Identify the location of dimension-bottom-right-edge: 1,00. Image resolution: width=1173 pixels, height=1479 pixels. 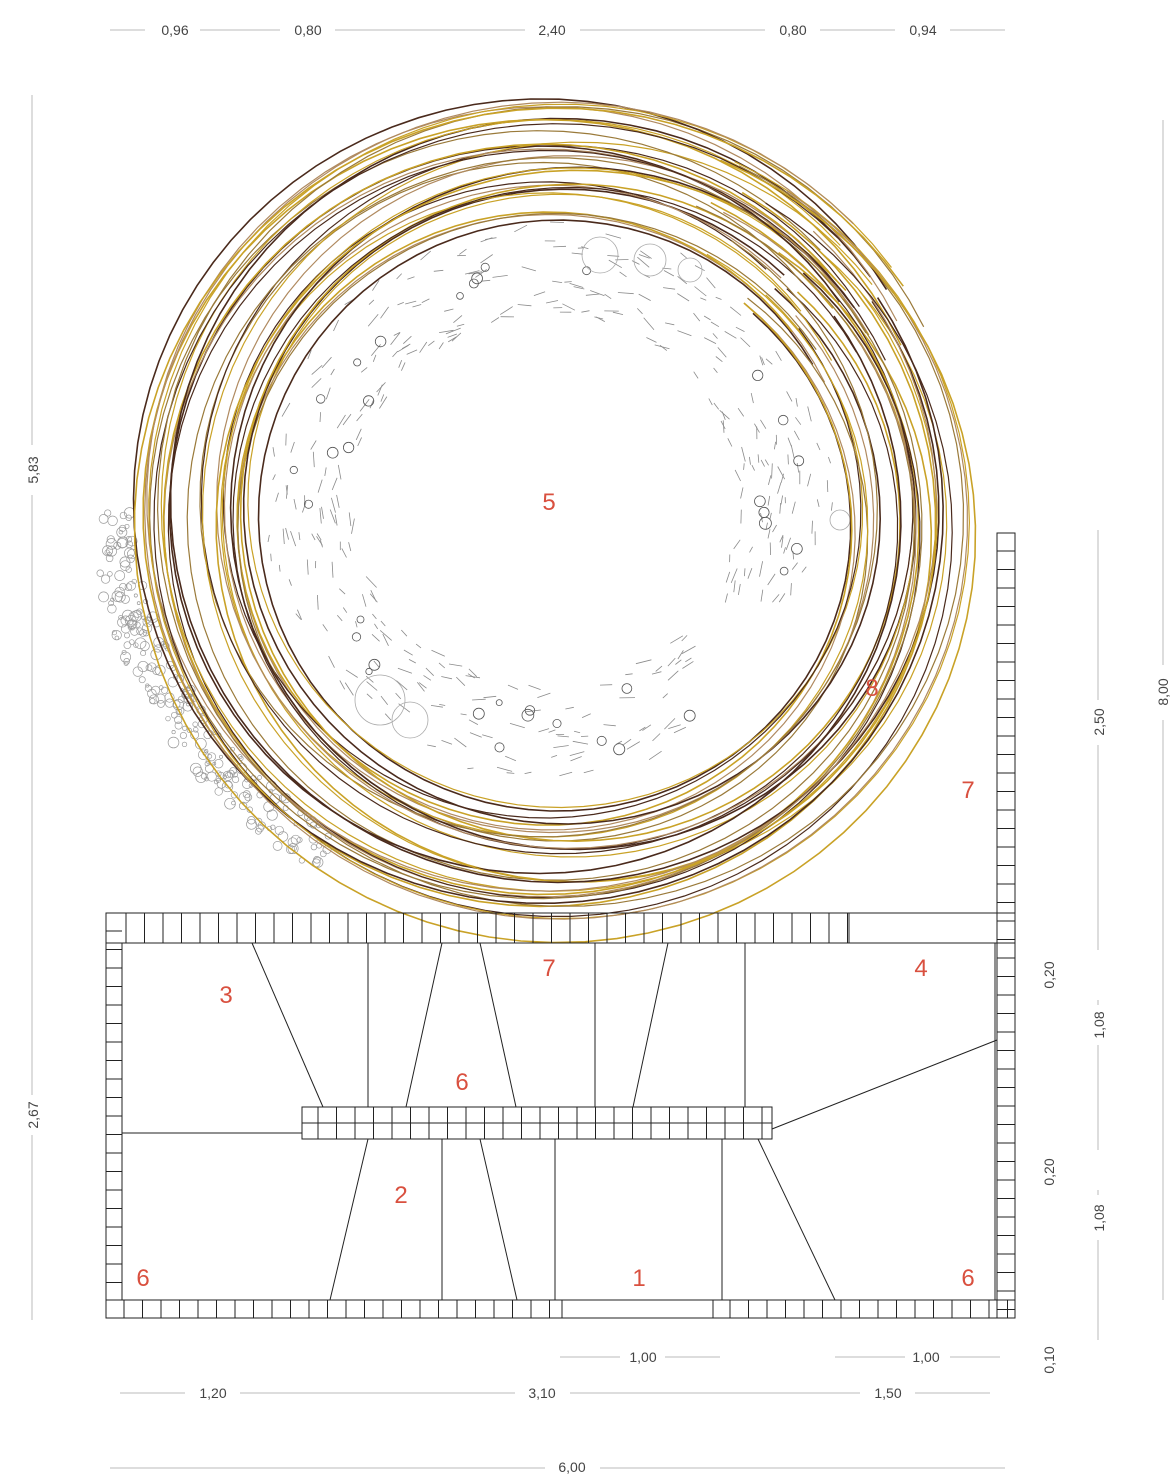
(925, 1357).